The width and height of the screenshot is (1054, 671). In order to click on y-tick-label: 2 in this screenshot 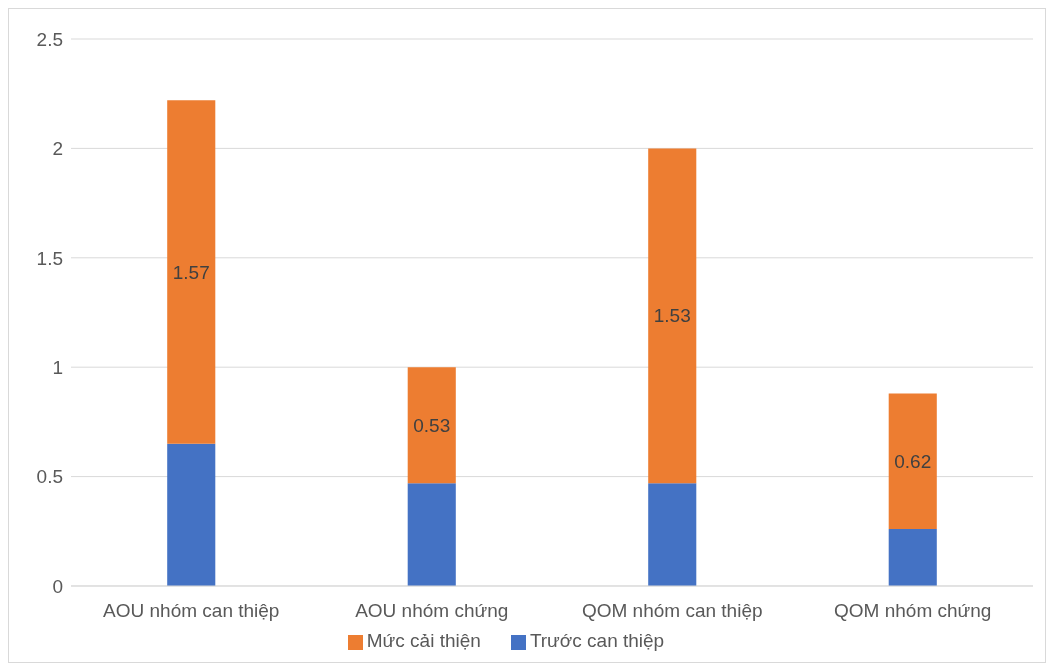, I will do `click(57, 149)`.